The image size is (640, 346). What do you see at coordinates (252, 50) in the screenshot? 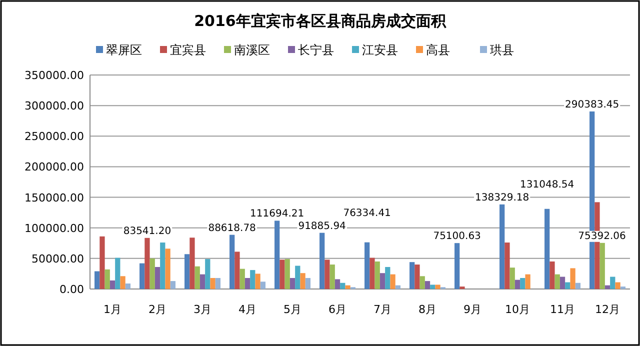
I see `legend-label: 南溪区` at bounding box center [252, 50].